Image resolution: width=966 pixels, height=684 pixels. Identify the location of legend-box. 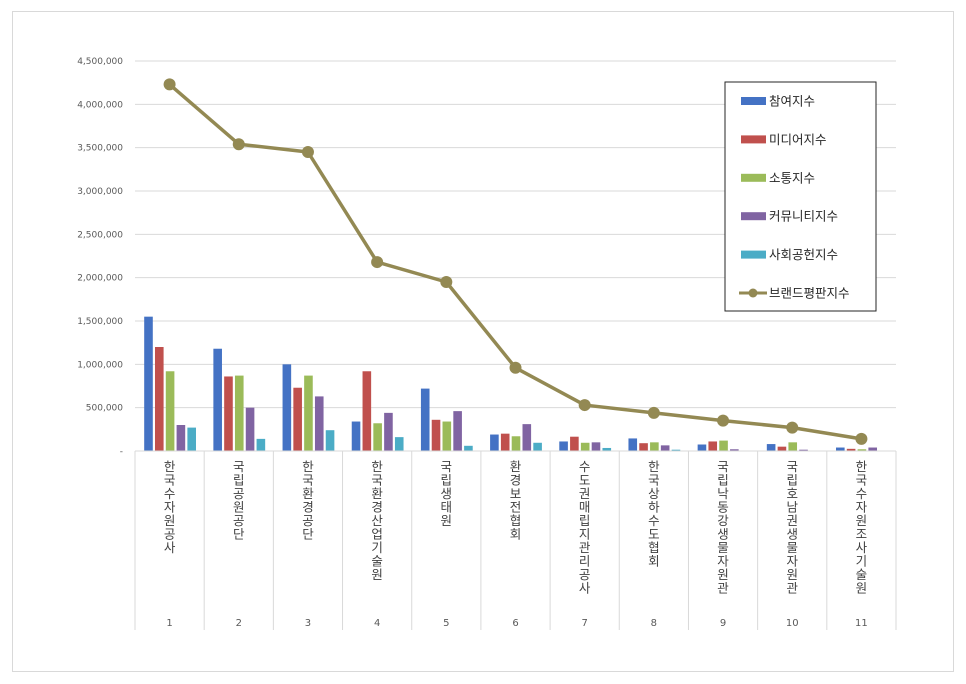
(800, 196).